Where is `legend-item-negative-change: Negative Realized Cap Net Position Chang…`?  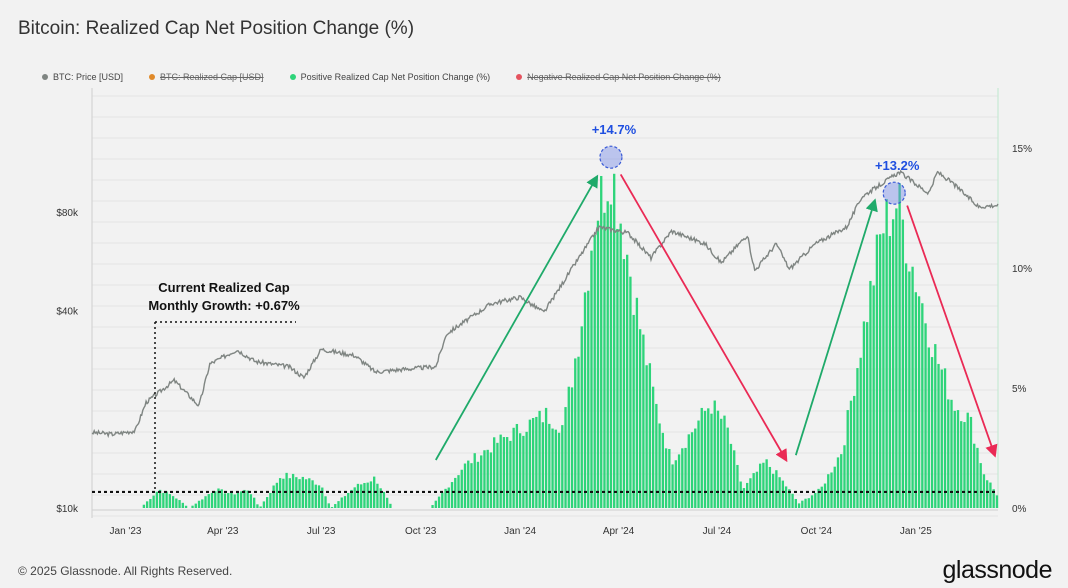 legend-item-negative-change: Negative Realized Cap Net Position Chang… is located at coordinates (618, 77).